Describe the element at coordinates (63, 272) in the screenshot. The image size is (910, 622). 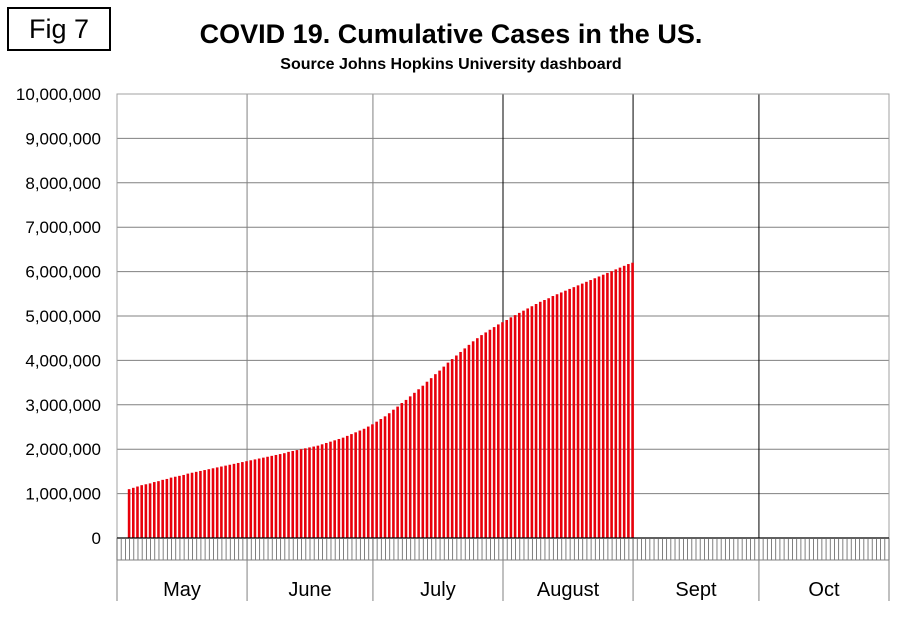
I see `y-tick-label: 6,000,000` at that location.